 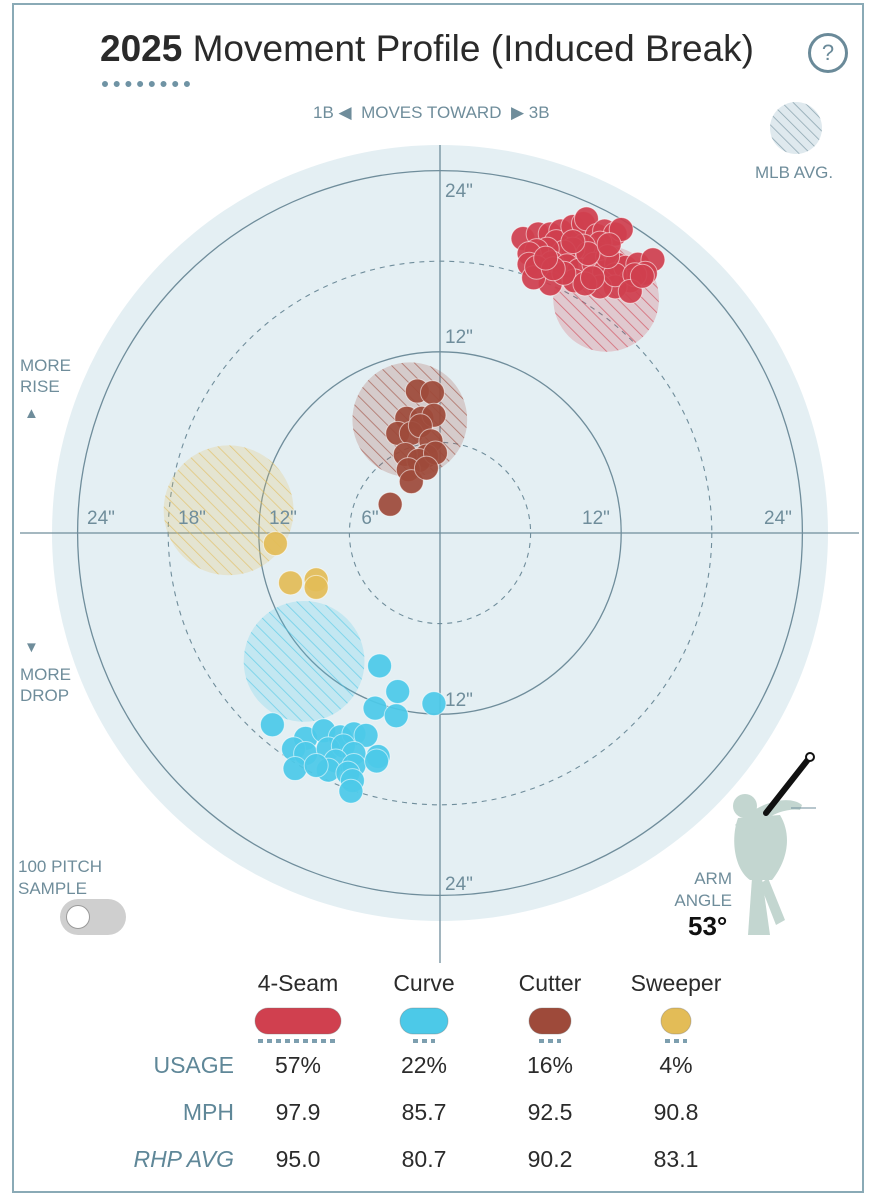 I want to click on more-drop-label: ▼ MORE DROP, so click(x=45, y=671).